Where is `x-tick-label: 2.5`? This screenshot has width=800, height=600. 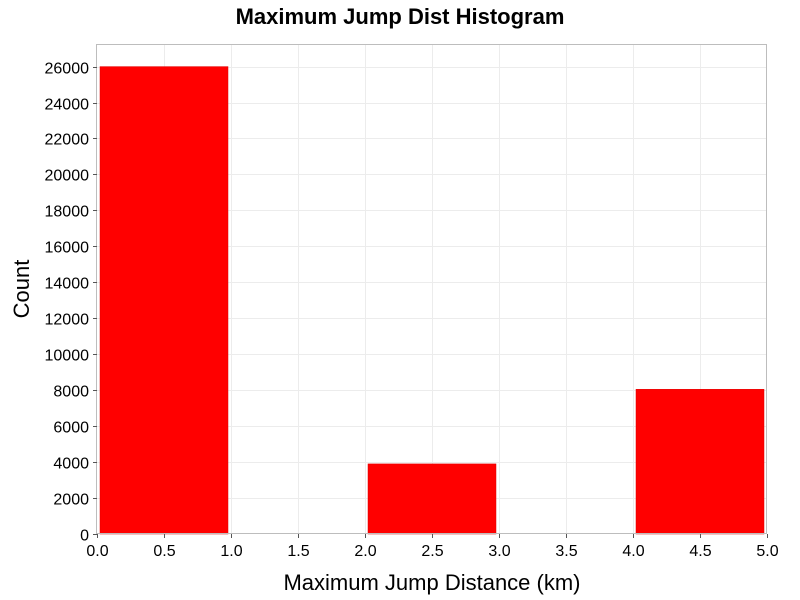 x-tick-label: 2.5 is located at coordinates (432, 551).